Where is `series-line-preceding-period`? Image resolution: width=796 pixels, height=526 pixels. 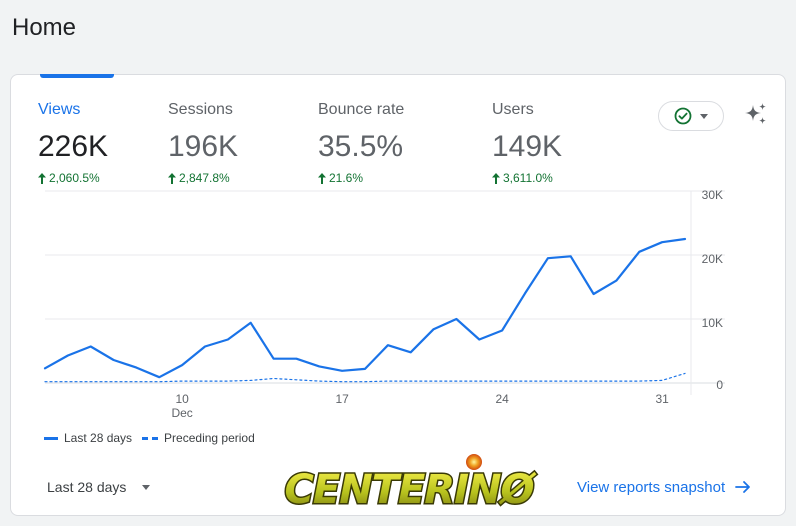
series-line-preceding-period is located at coordinates (365, 377).